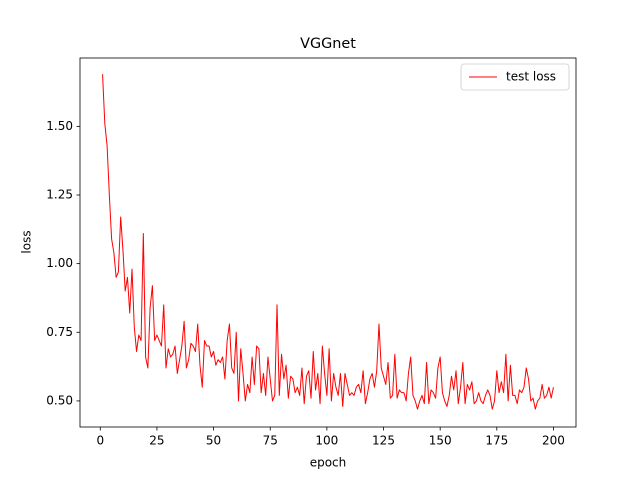  I want to click on x-tick-label: 50, so click(213, 441).